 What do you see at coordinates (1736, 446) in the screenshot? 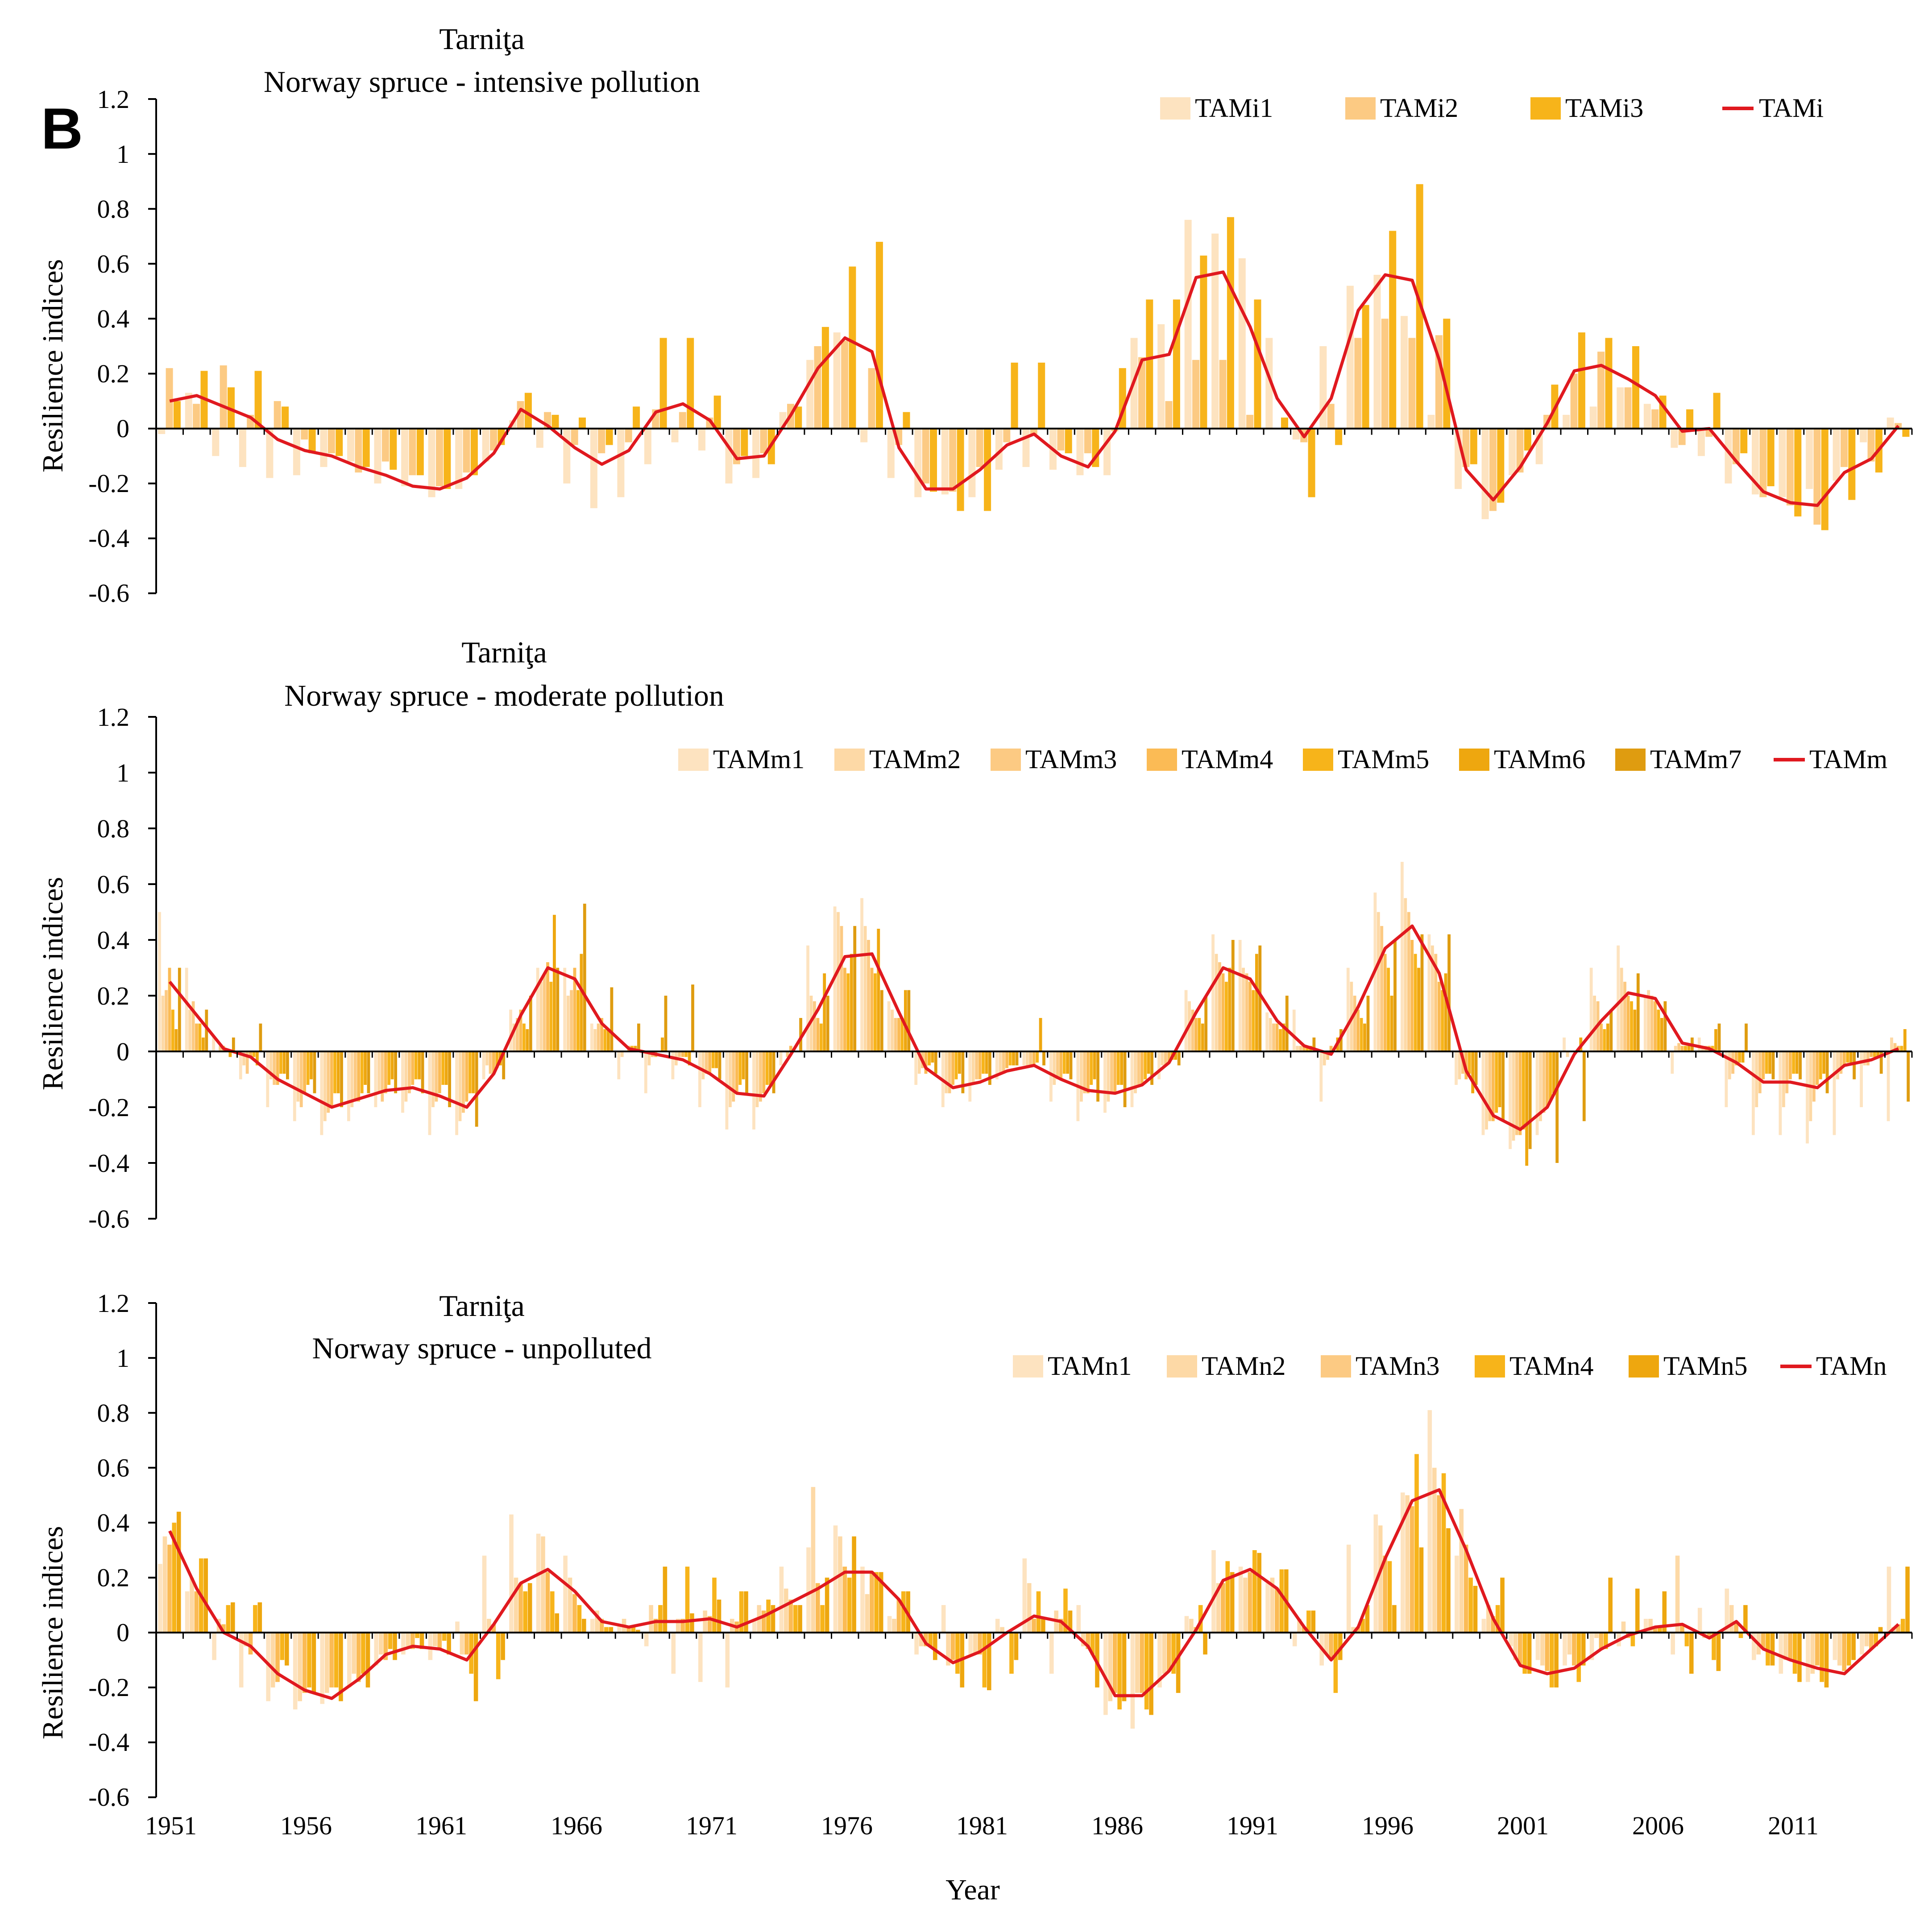
I see `bar-TAMi2-2009` at bounding box center [1736, 446].